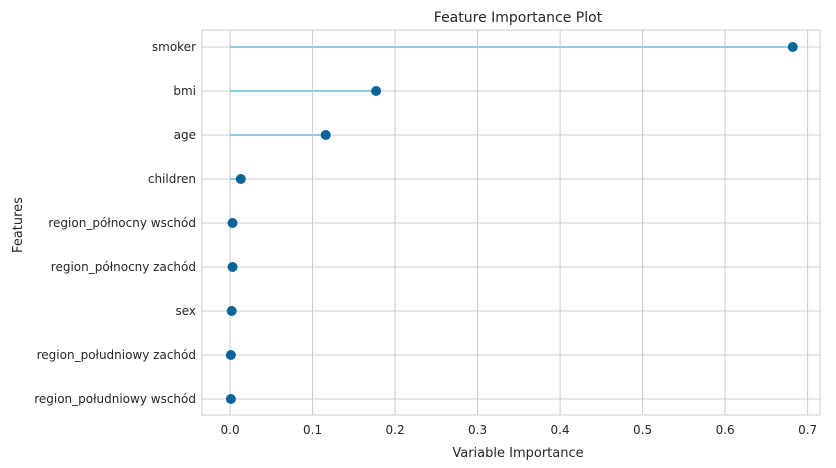  Describe the element at coordinates (116, 355) in the screenshot. I see `y-tick-label: region_południowy zachód` at that location.